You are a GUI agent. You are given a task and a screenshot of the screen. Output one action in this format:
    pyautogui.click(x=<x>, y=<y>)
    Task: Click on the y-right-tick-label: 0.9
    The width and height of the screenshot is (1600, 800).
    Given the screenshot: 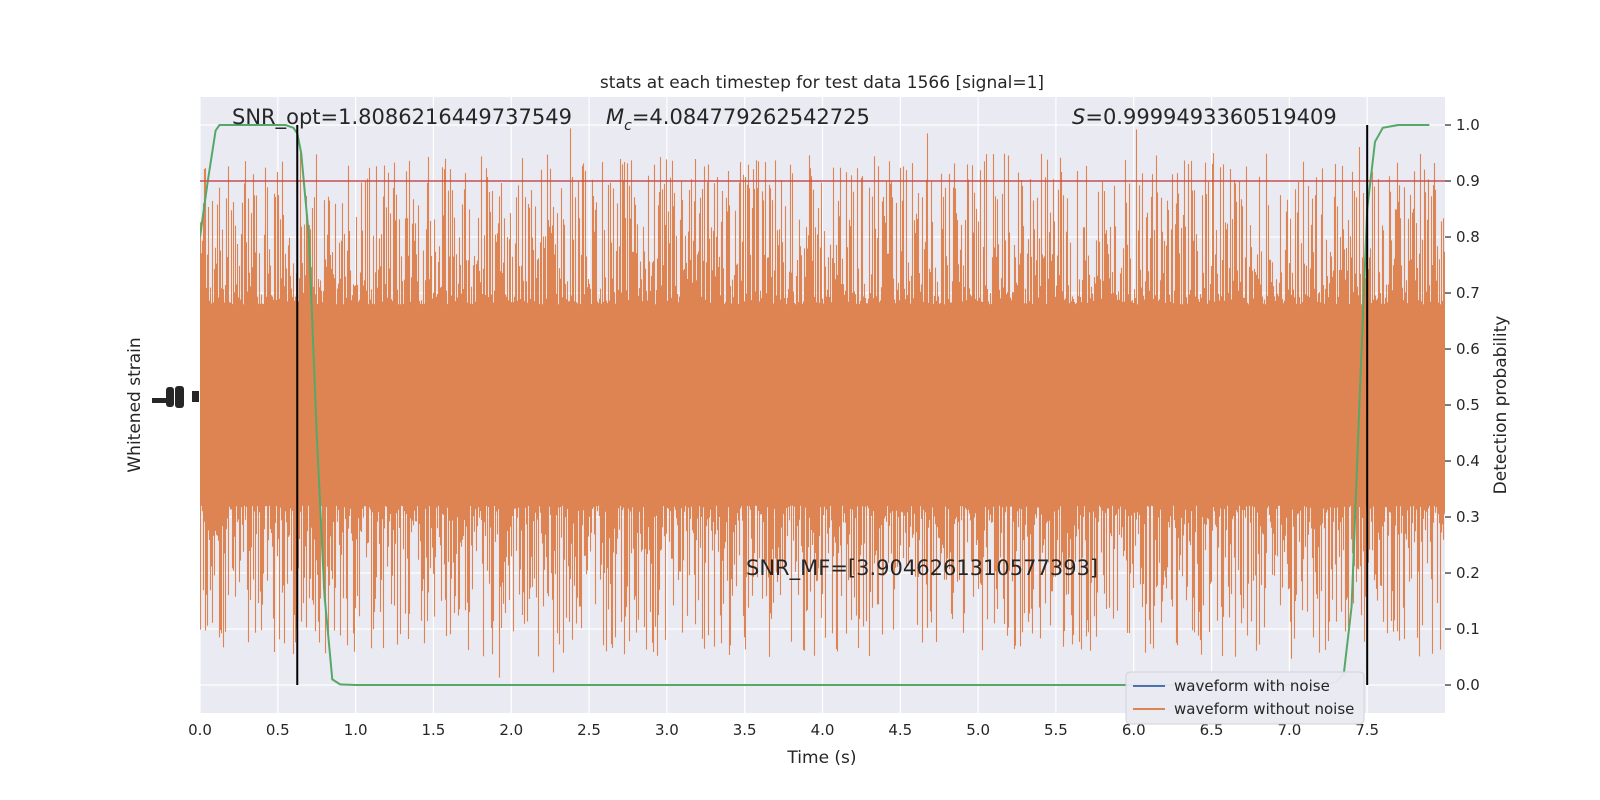 What is the action you would take?
    pyautogui.click(x=1468, y=181)
    